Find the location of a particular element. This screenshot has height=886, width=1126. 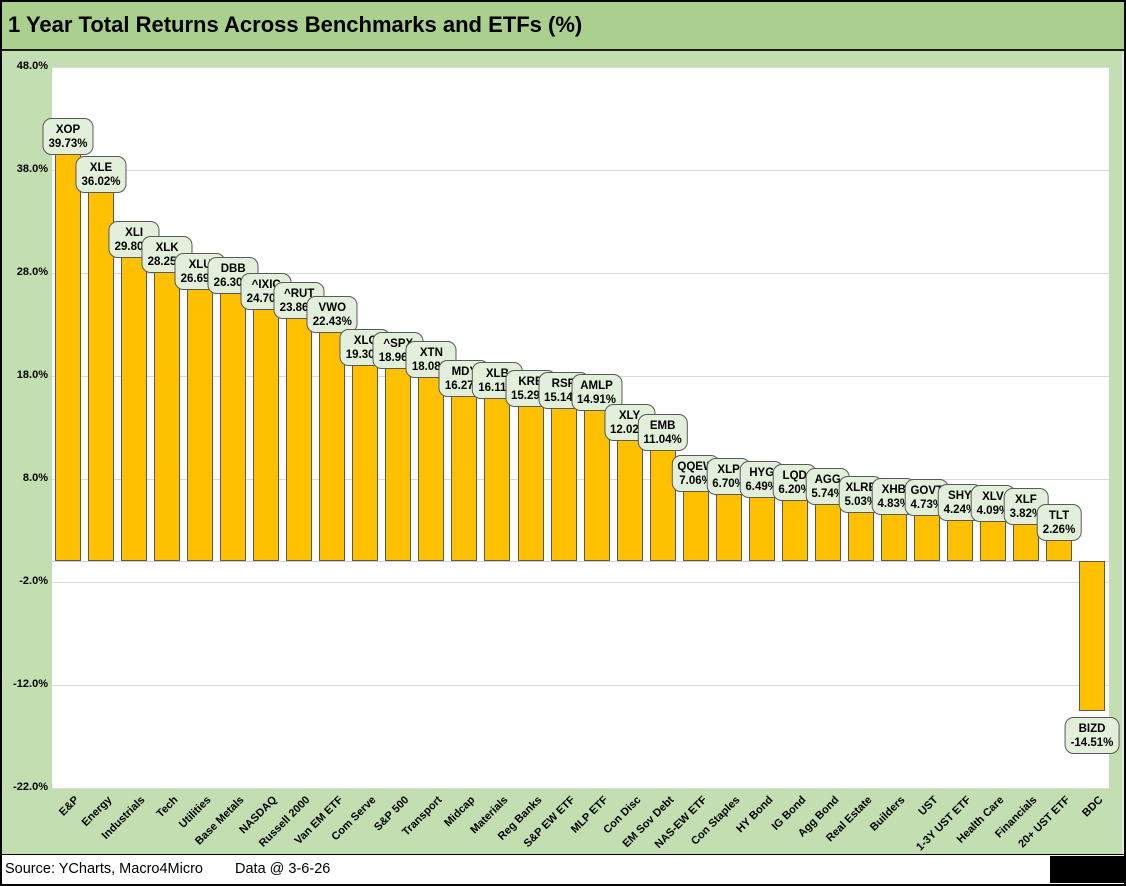

bar-XLU is located at coordinates (200, 424).